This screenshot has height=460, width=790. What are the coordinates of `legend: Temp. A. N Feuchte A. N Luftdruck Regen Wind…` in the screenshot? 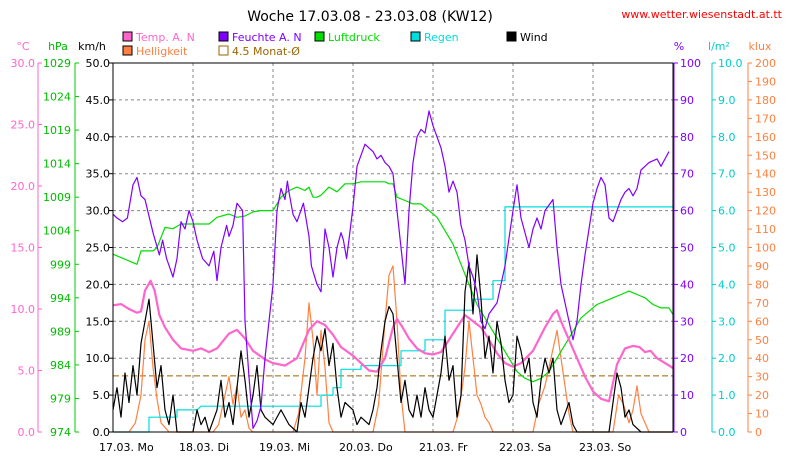 It's located at (335, 44).